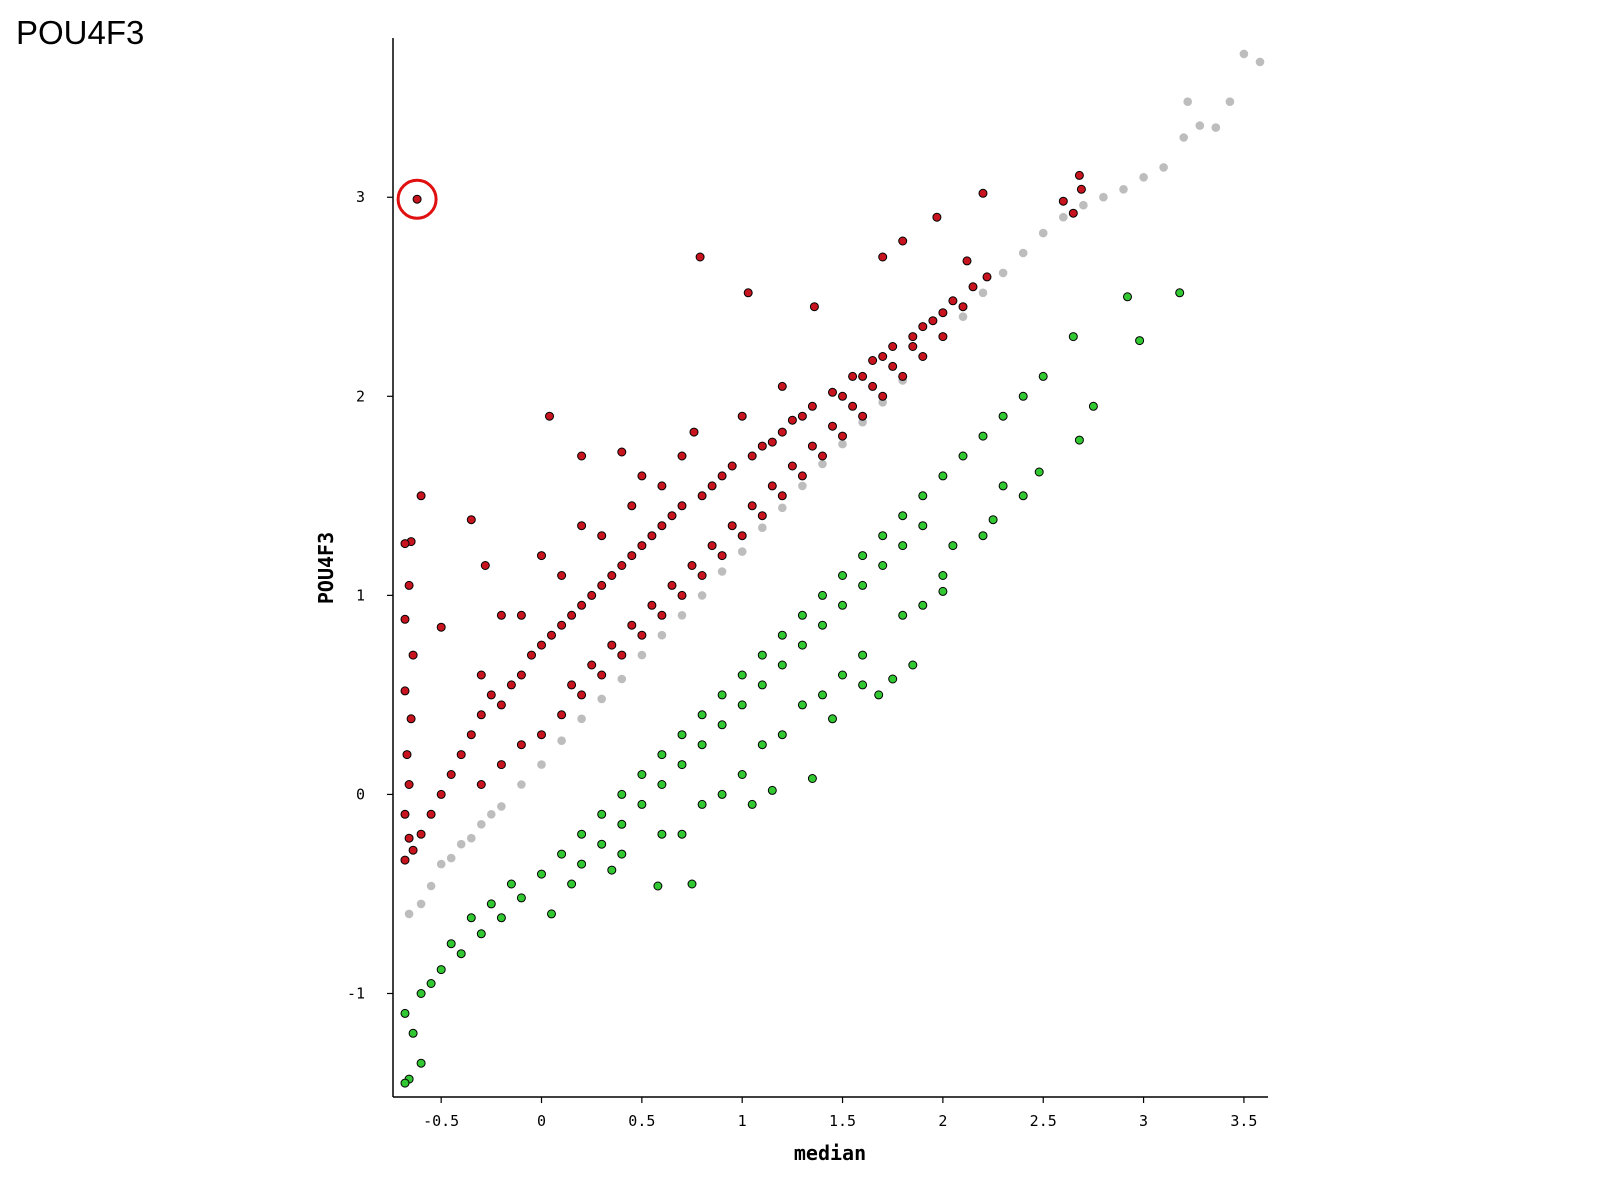 This screenshot has width=1600, height=1200. What do you see at coordinates (641, 1121) in the screenshot?
I see `x-tick-label: 0.5` at bounding box center [641, 1121].